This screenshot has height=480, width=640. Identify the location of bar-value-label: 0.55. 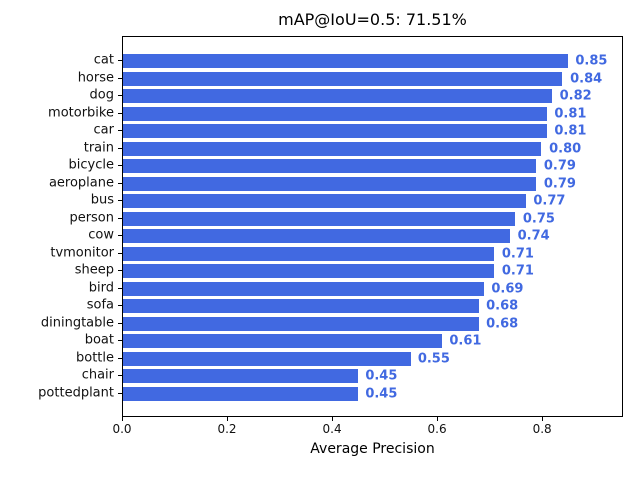
(433, 359).